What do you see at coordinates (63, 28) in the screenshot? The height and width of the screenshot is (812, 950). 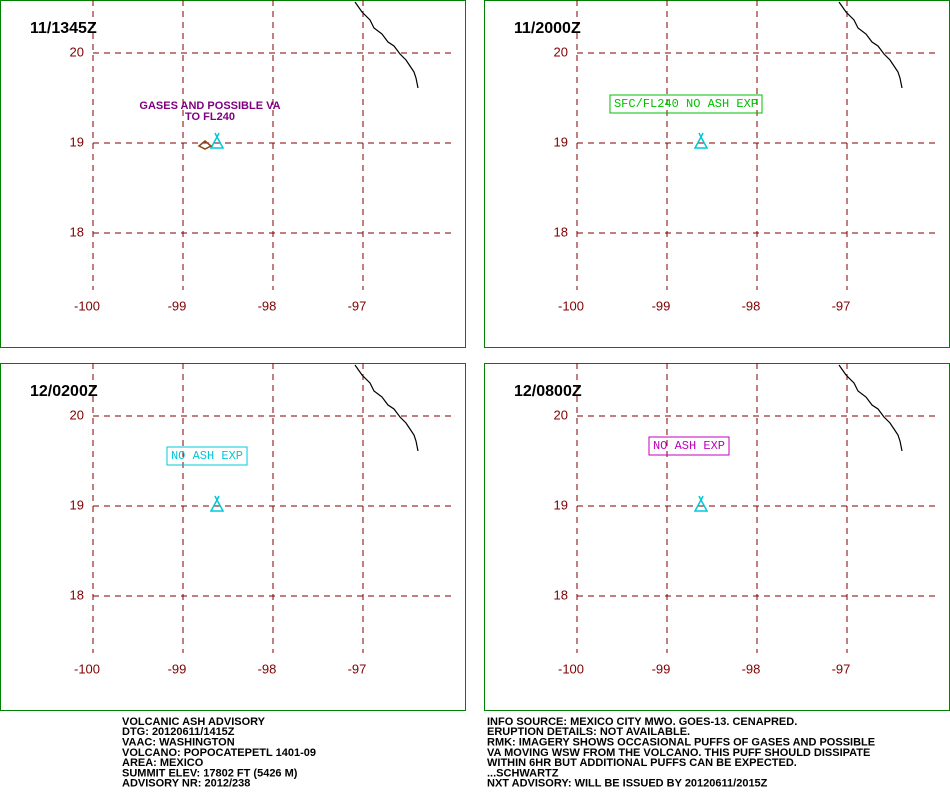 I see `panel-time: 11/1345Z` at bounding box center [63, 28].